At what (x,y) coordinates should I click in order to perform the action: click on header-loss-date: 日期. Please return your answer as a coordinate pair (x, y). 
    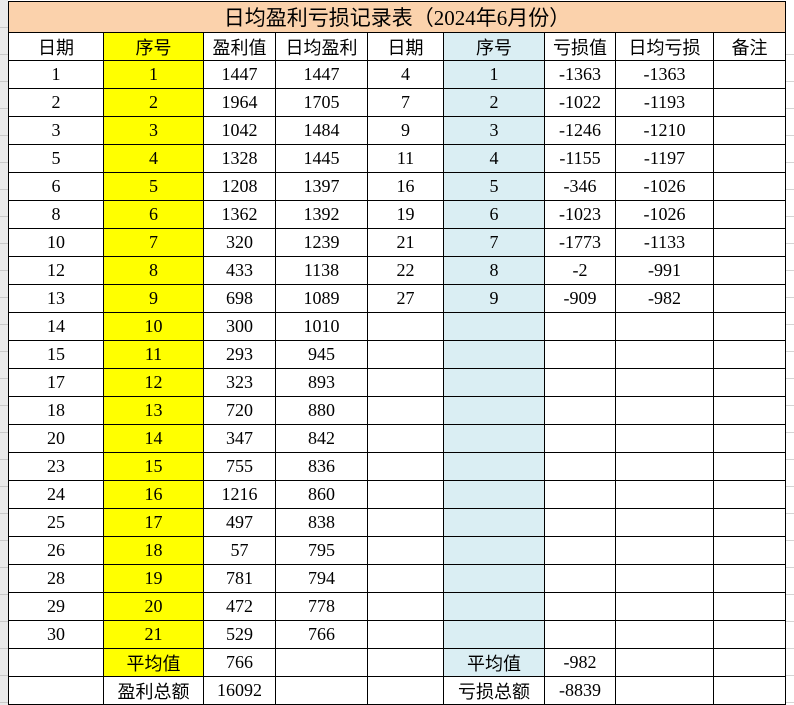
    Looking at the image, I should click on (405, 46).